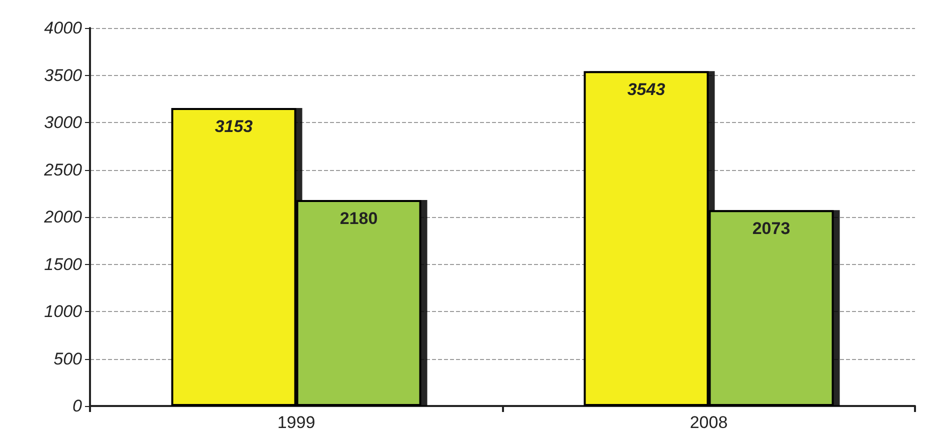  What do you see at coordinates (709, 422) in the screenshot?
I see `x-tick-label: 2008` at bounding box center [709, 422].